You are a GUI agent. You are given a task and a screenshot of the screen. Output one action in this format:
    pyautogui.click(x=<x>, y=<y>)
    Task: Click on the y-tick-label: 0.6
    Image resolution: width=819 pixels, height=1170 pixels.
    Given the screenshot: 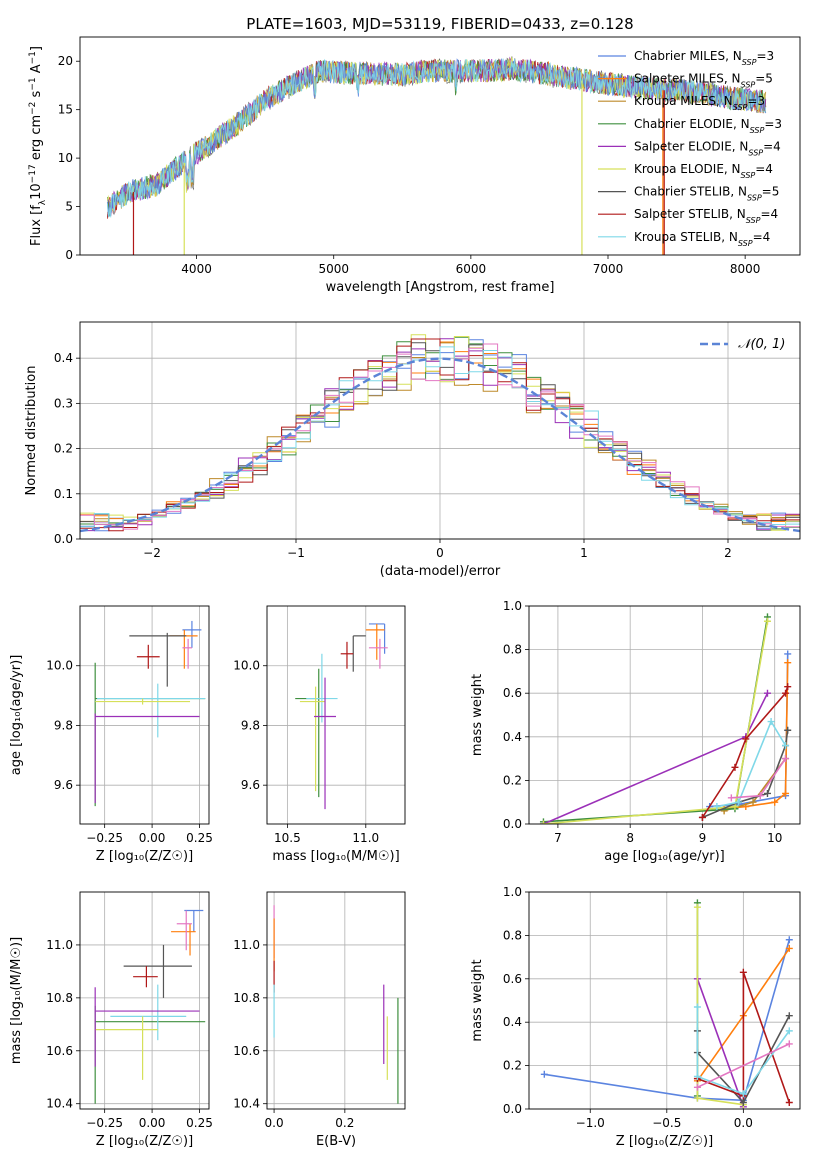 What is the action you would take?
    pyautogui.click(x=512, y=693)
    